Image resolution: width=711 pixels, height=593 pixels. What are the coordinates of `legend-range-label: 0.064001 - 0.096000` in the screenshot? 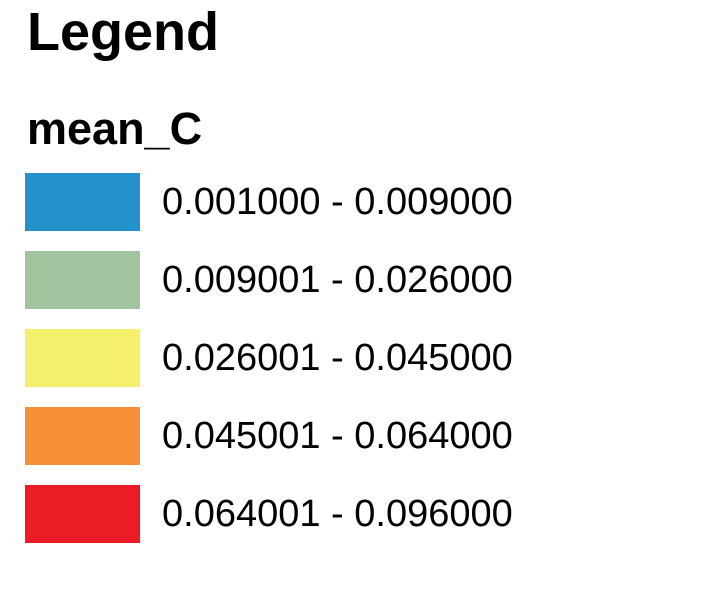 It's located at (337, 514).